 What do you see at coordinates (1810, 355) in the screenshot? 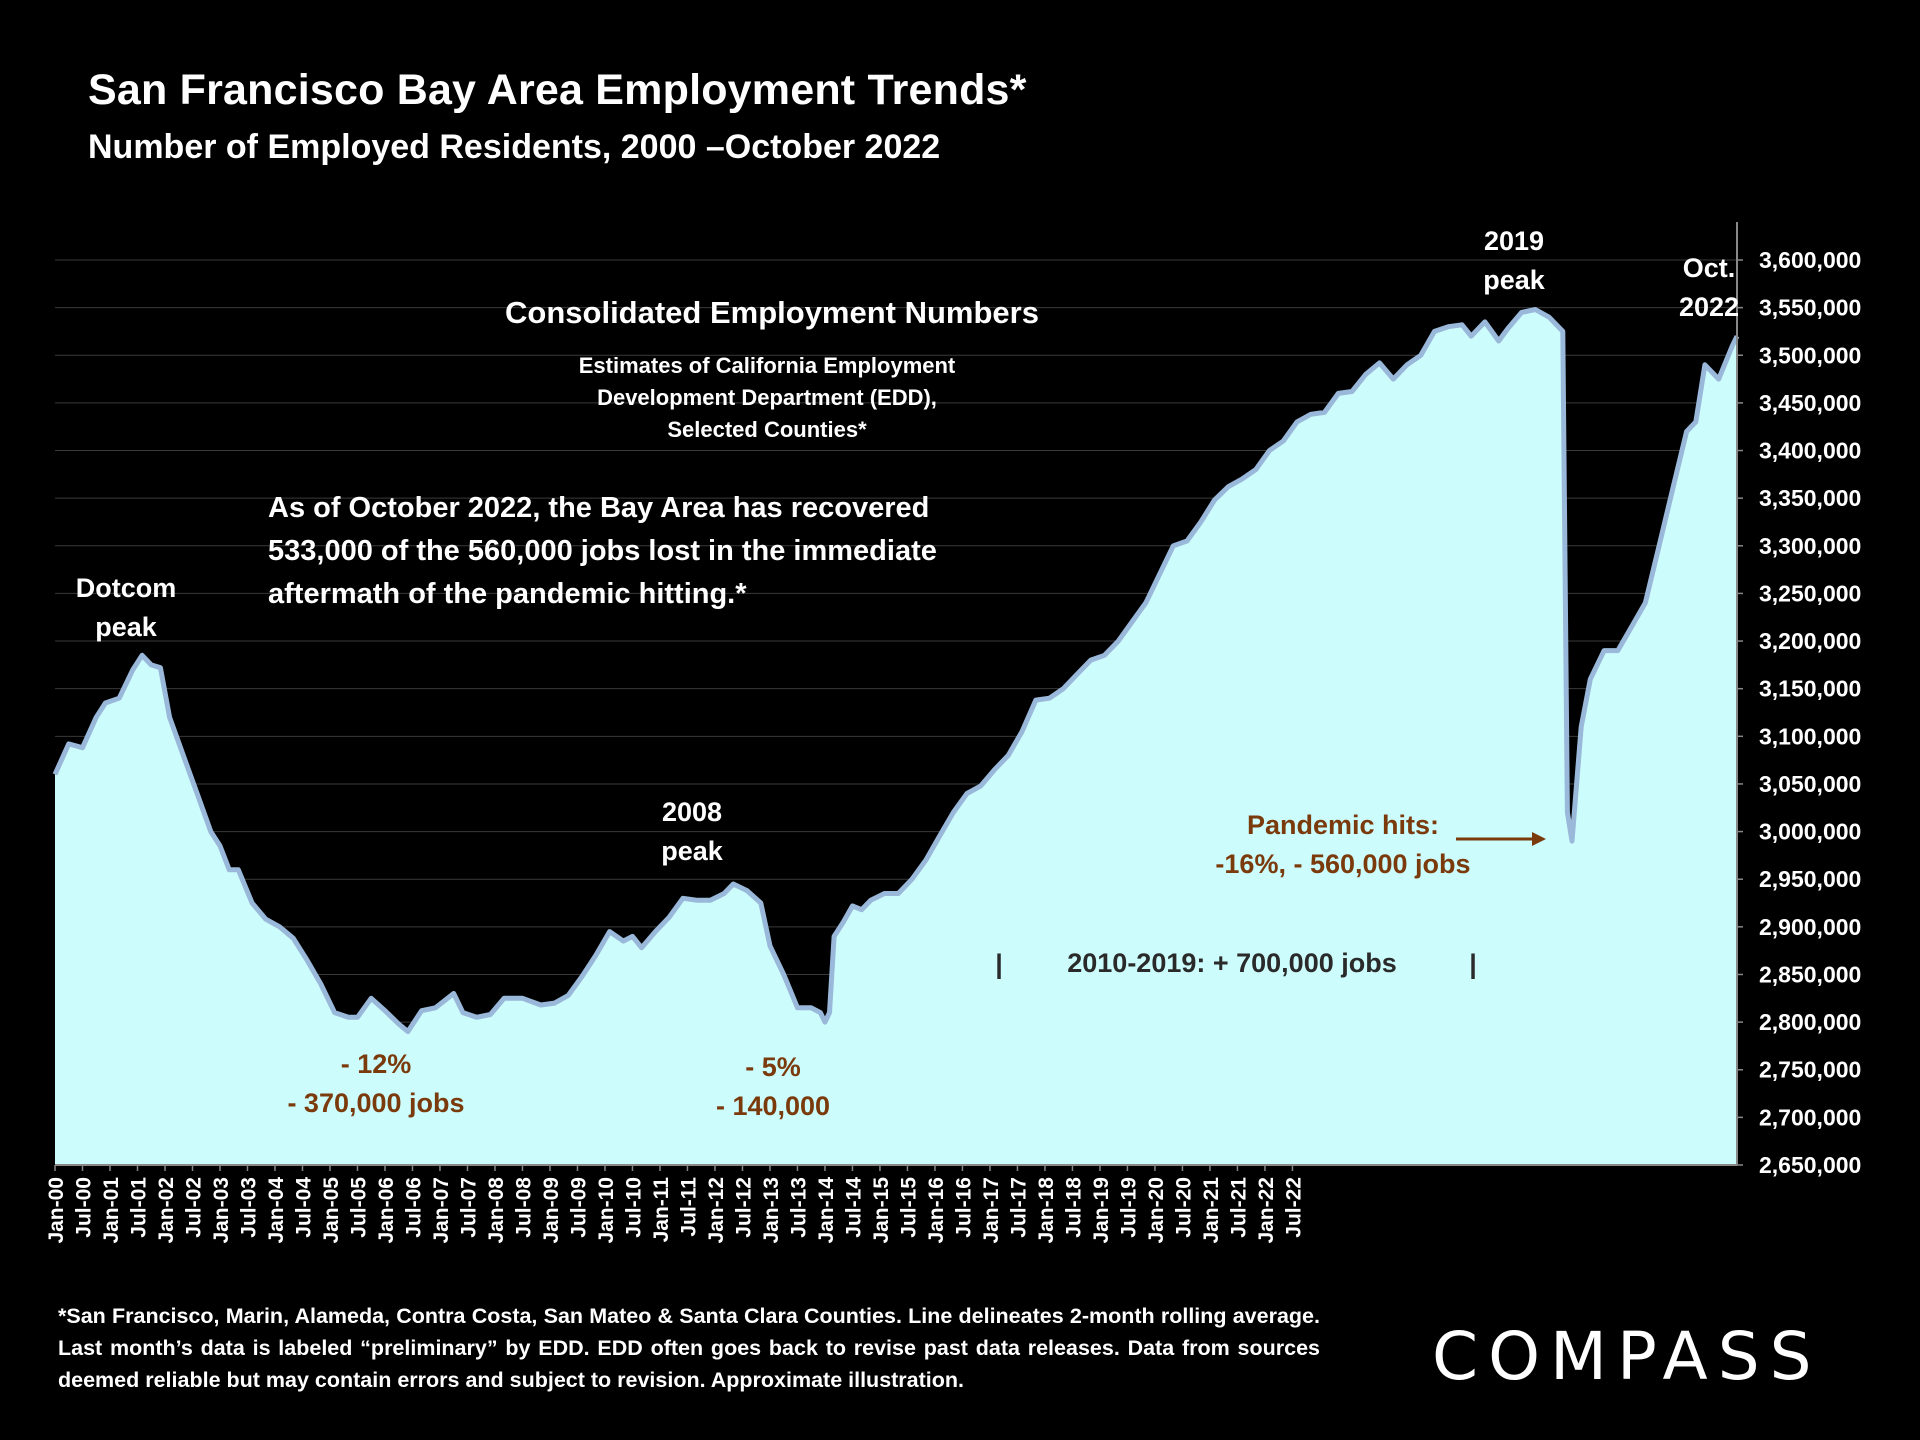
I see `y-tick-label: 3,500,000` at bounding box center [1810, 355].